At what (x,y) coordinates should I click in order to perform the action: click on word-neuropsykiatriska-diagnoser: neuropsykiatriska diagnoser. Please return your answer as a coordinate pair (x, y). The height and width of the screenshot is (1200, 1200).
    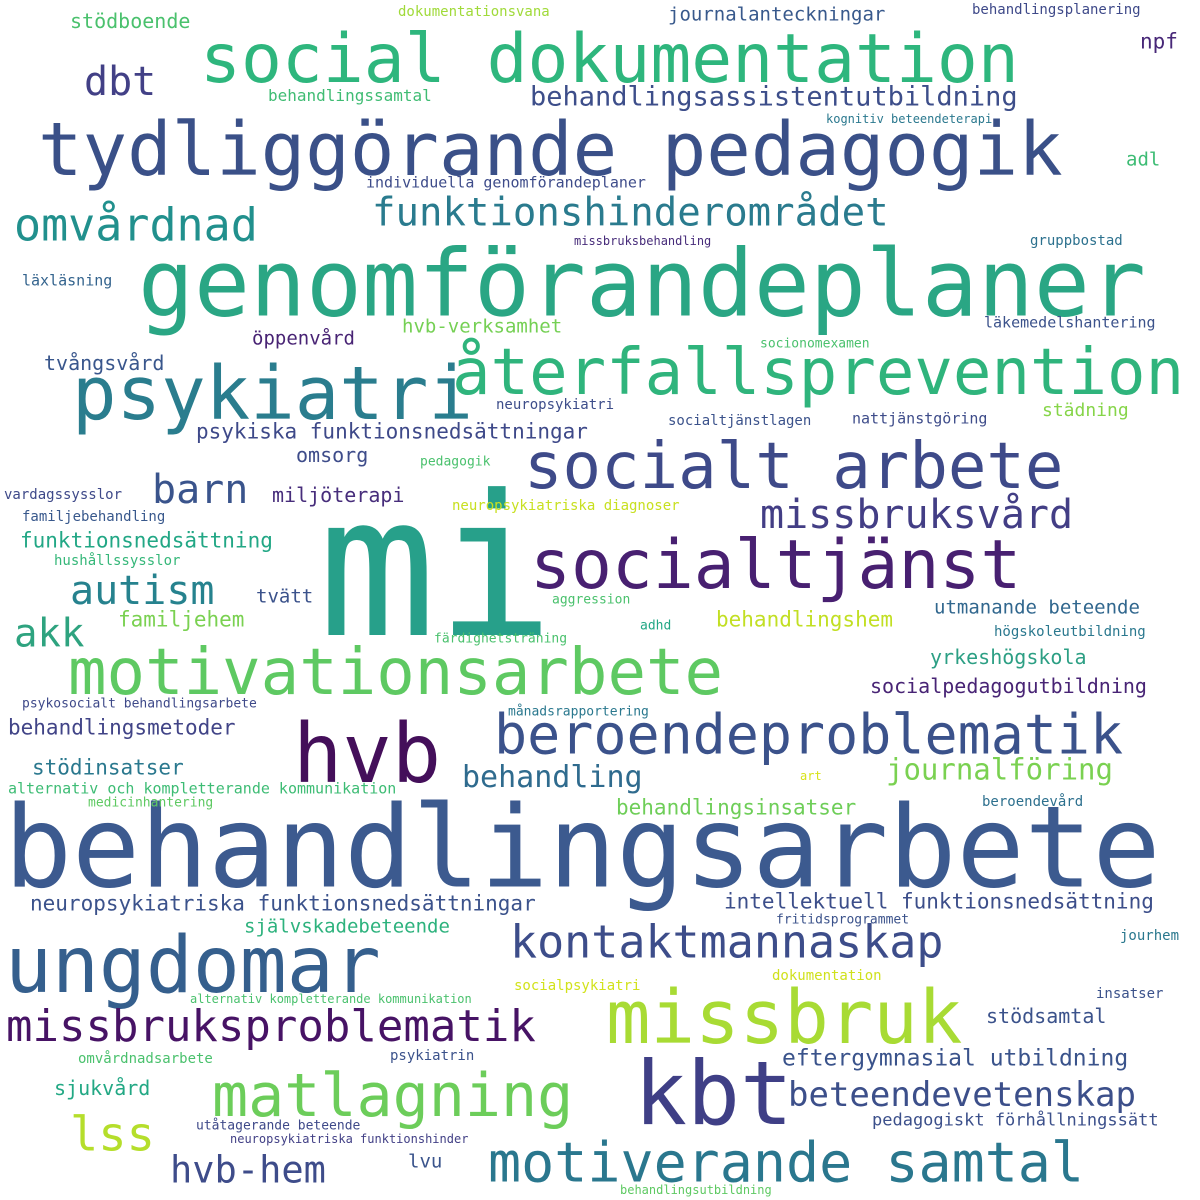
    Looking at the image, I should click on (566, 506).